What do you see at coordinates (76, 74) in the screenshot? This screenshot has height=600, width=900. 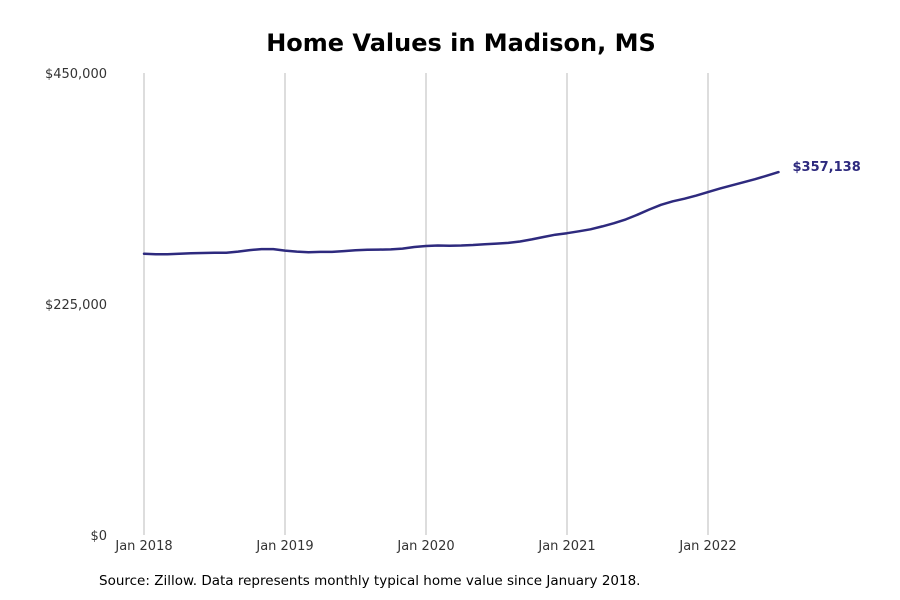 I see `y-tick-label-450-000: $450,000` at bounding box center [76, 74].